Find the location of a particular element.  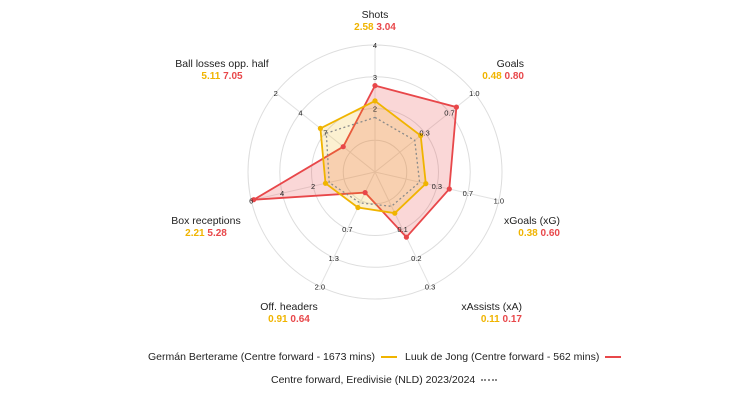

axis-value-a-1: 2.58 is located at coordinates (365, 27).